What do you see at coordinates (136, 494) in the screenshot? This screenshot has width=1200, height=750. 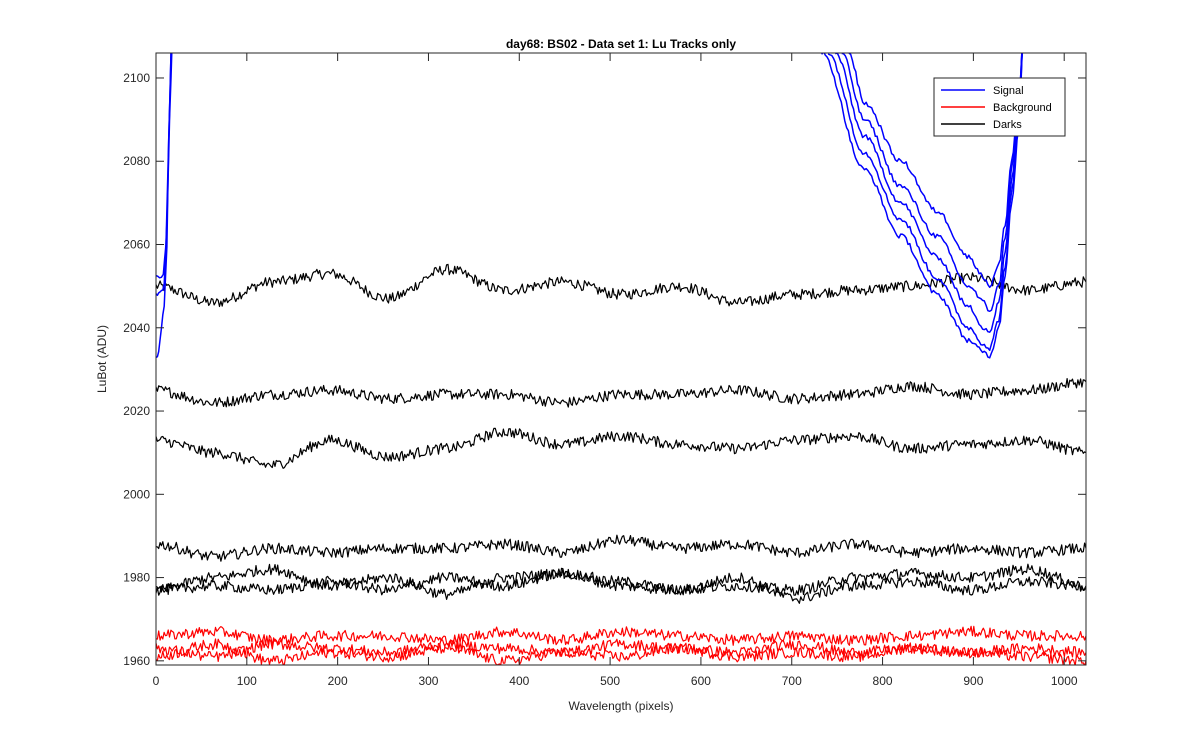 I see `y-tick-label: 2000` at bounding box center [136, 494].